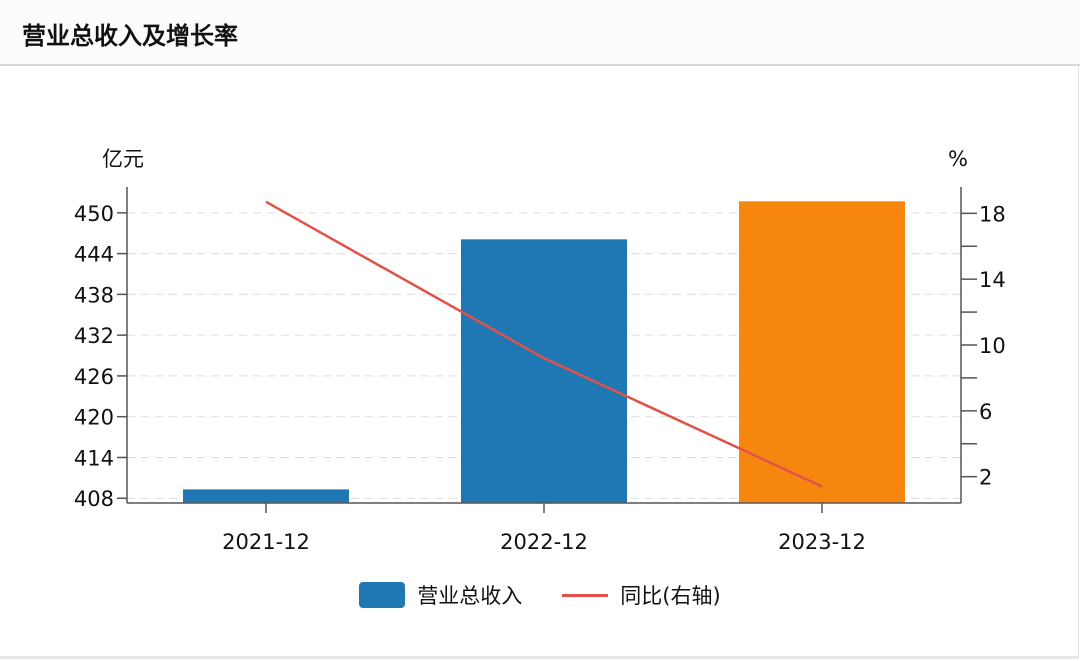 This screenshot has height=661, width=1080. I want to click on right-tick-label: 10, so click(992, 346).